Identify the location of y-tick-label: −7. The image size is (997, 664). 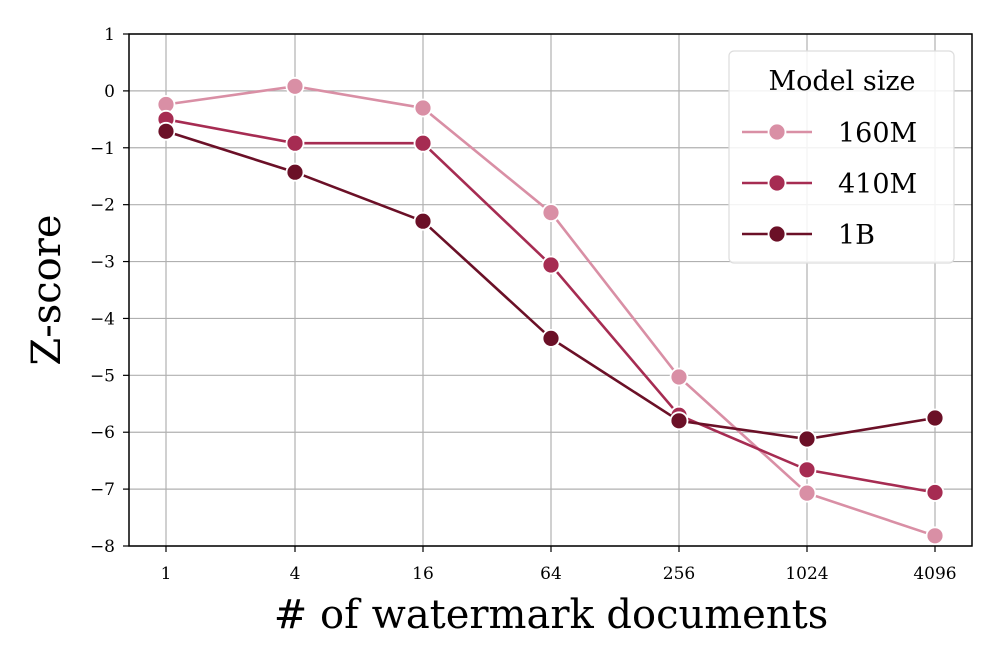
(102, 490).